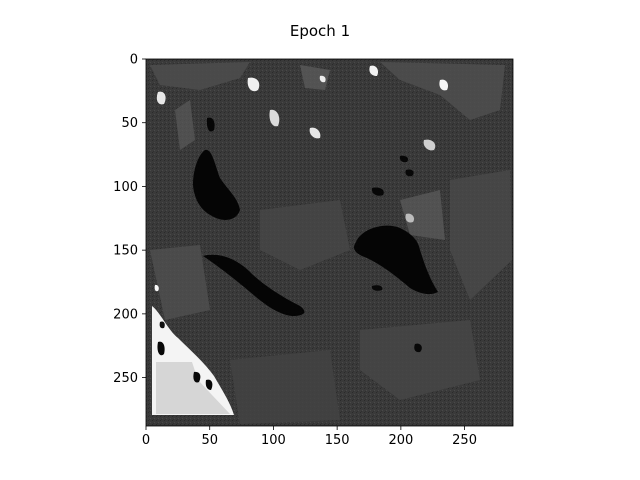  What do you see at coordinates (134, 60) in the screenshot?
I see `y-tick-label: 0` at bounding box center [134, 60].